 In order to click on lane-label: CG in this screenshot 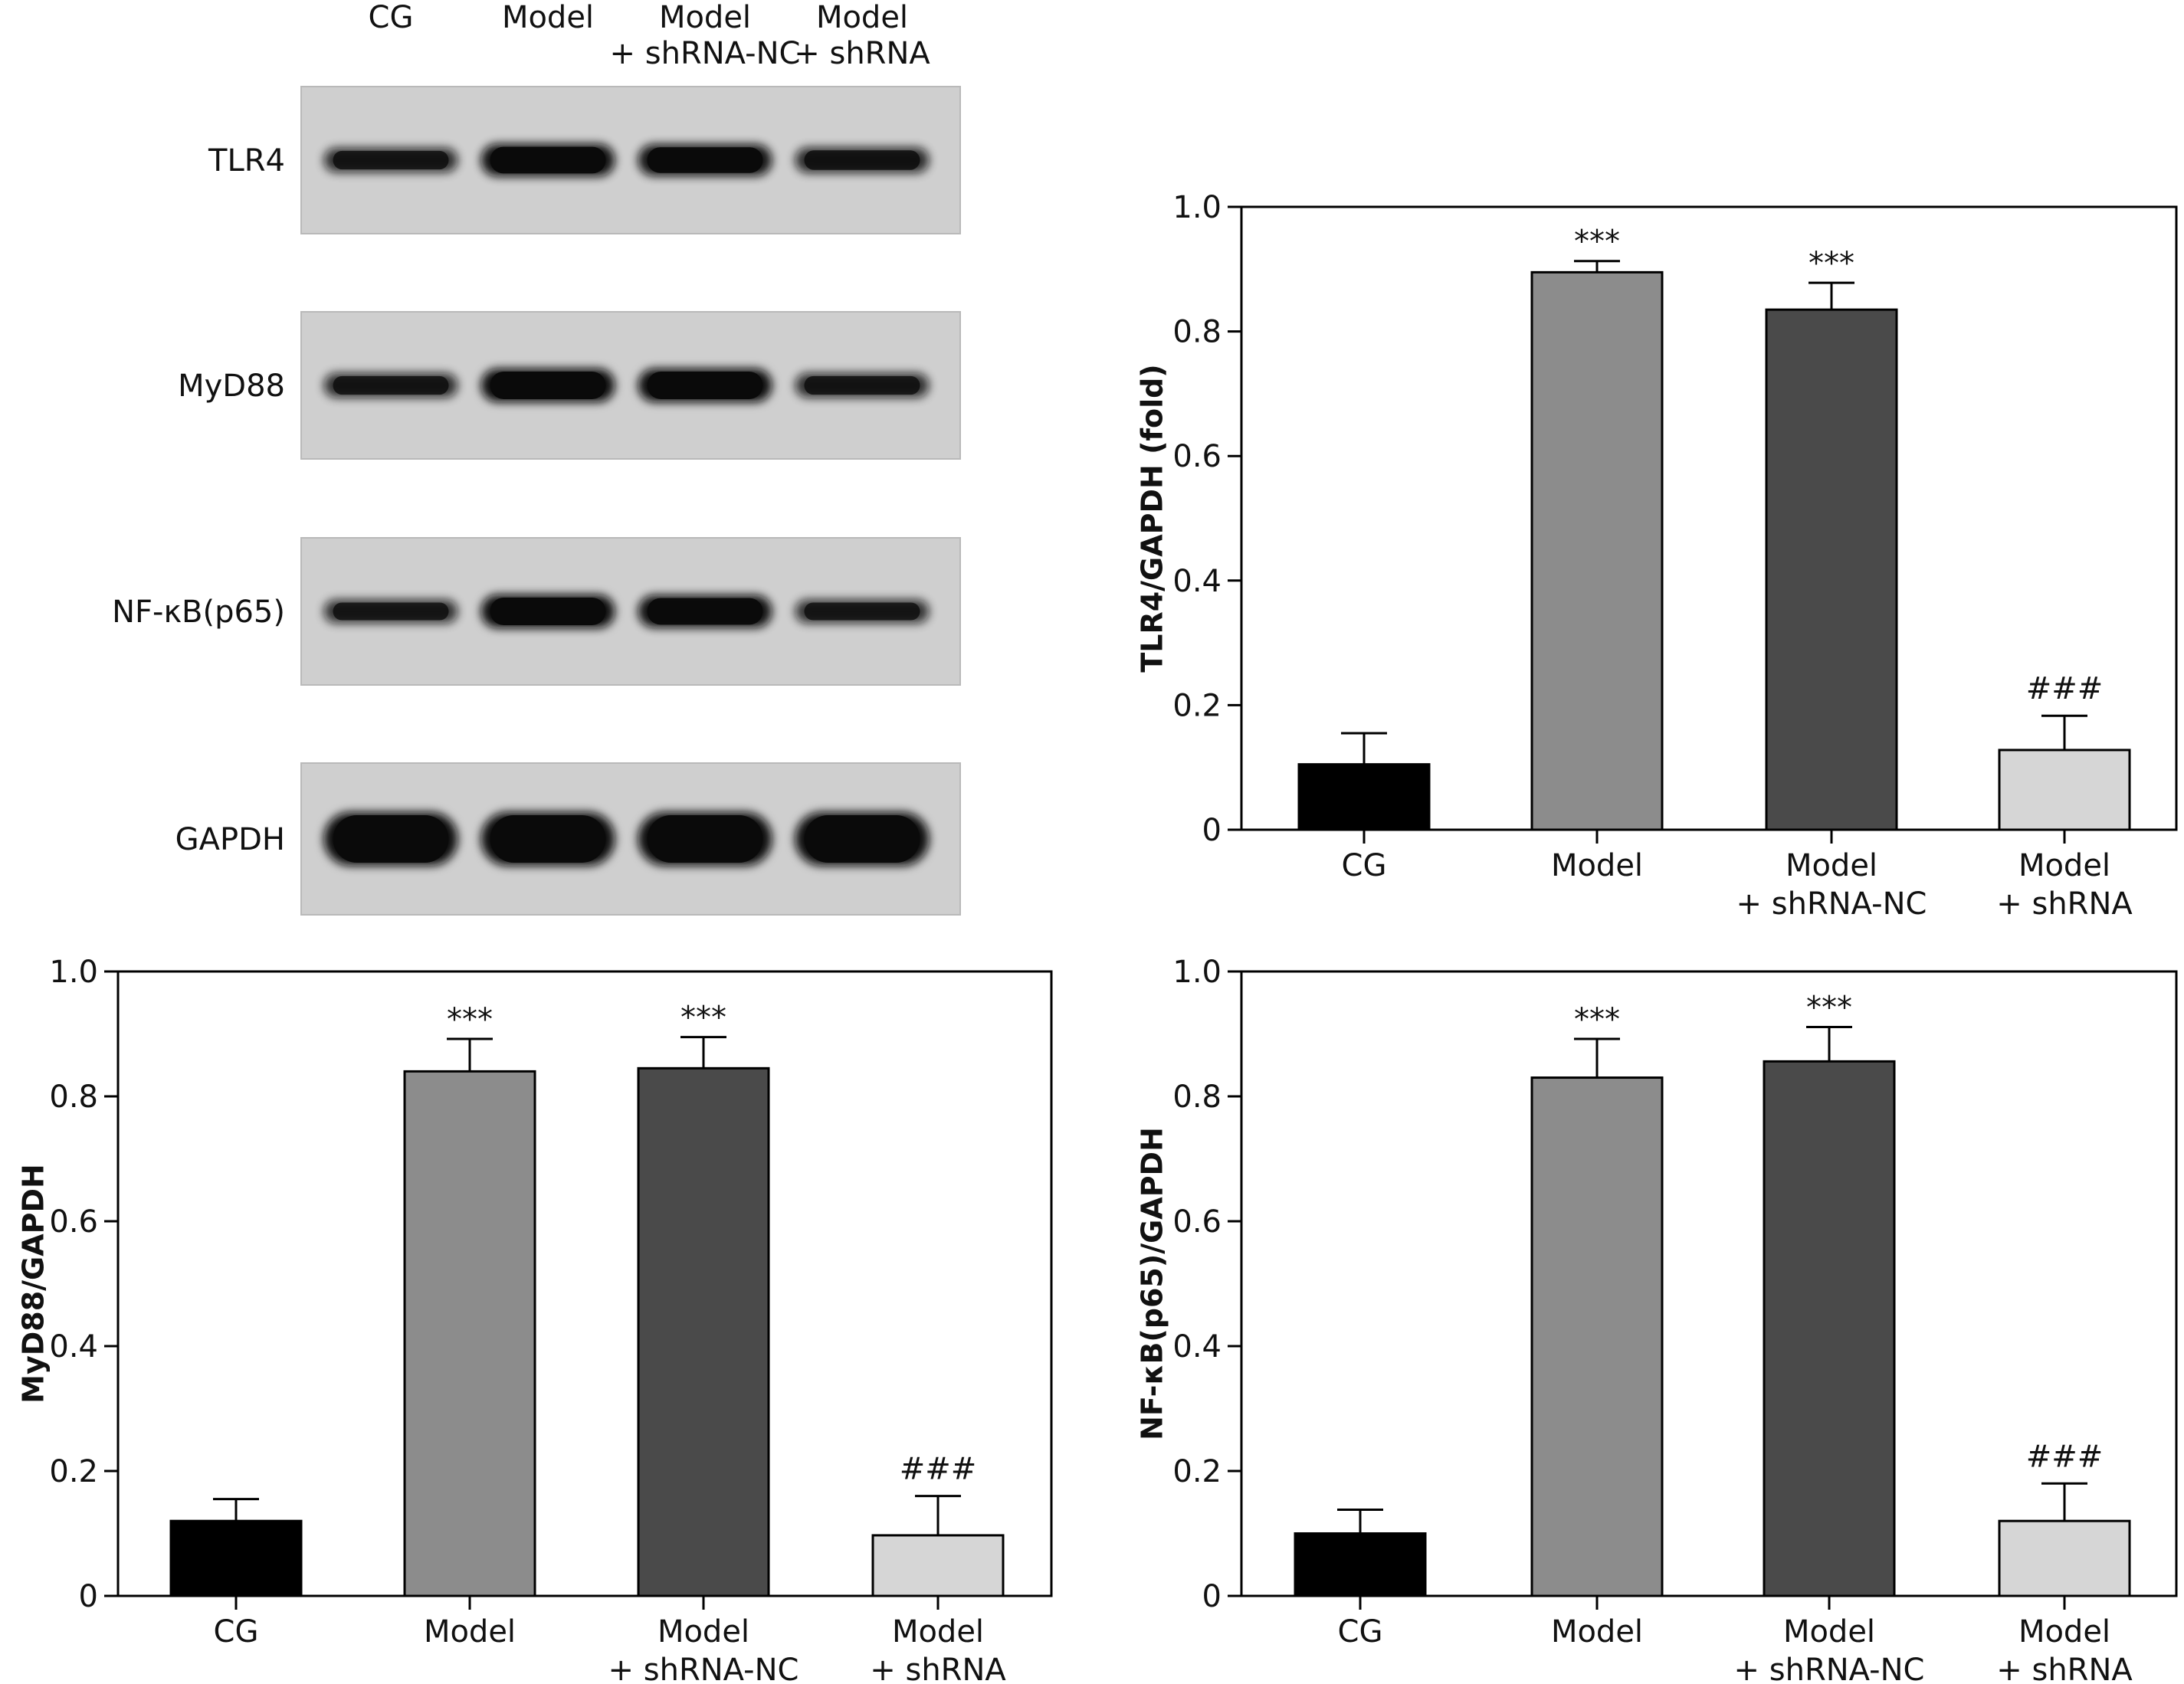, I will do `click(391, 17)`.